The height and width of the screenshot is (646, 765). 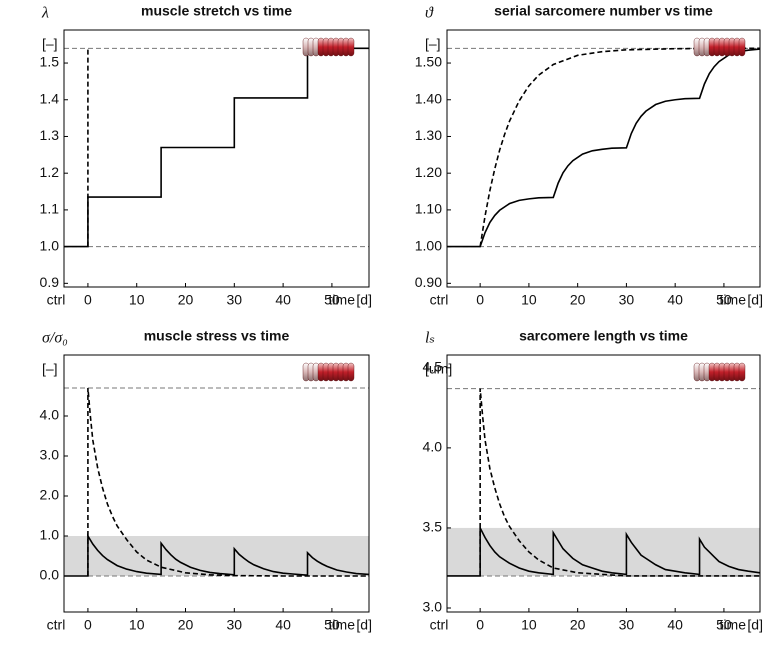 What do you see at coordinates (603, 336) in the screenshot?
I see `chart-title: sarcomere length vs time` at bounding box center [603, 336].